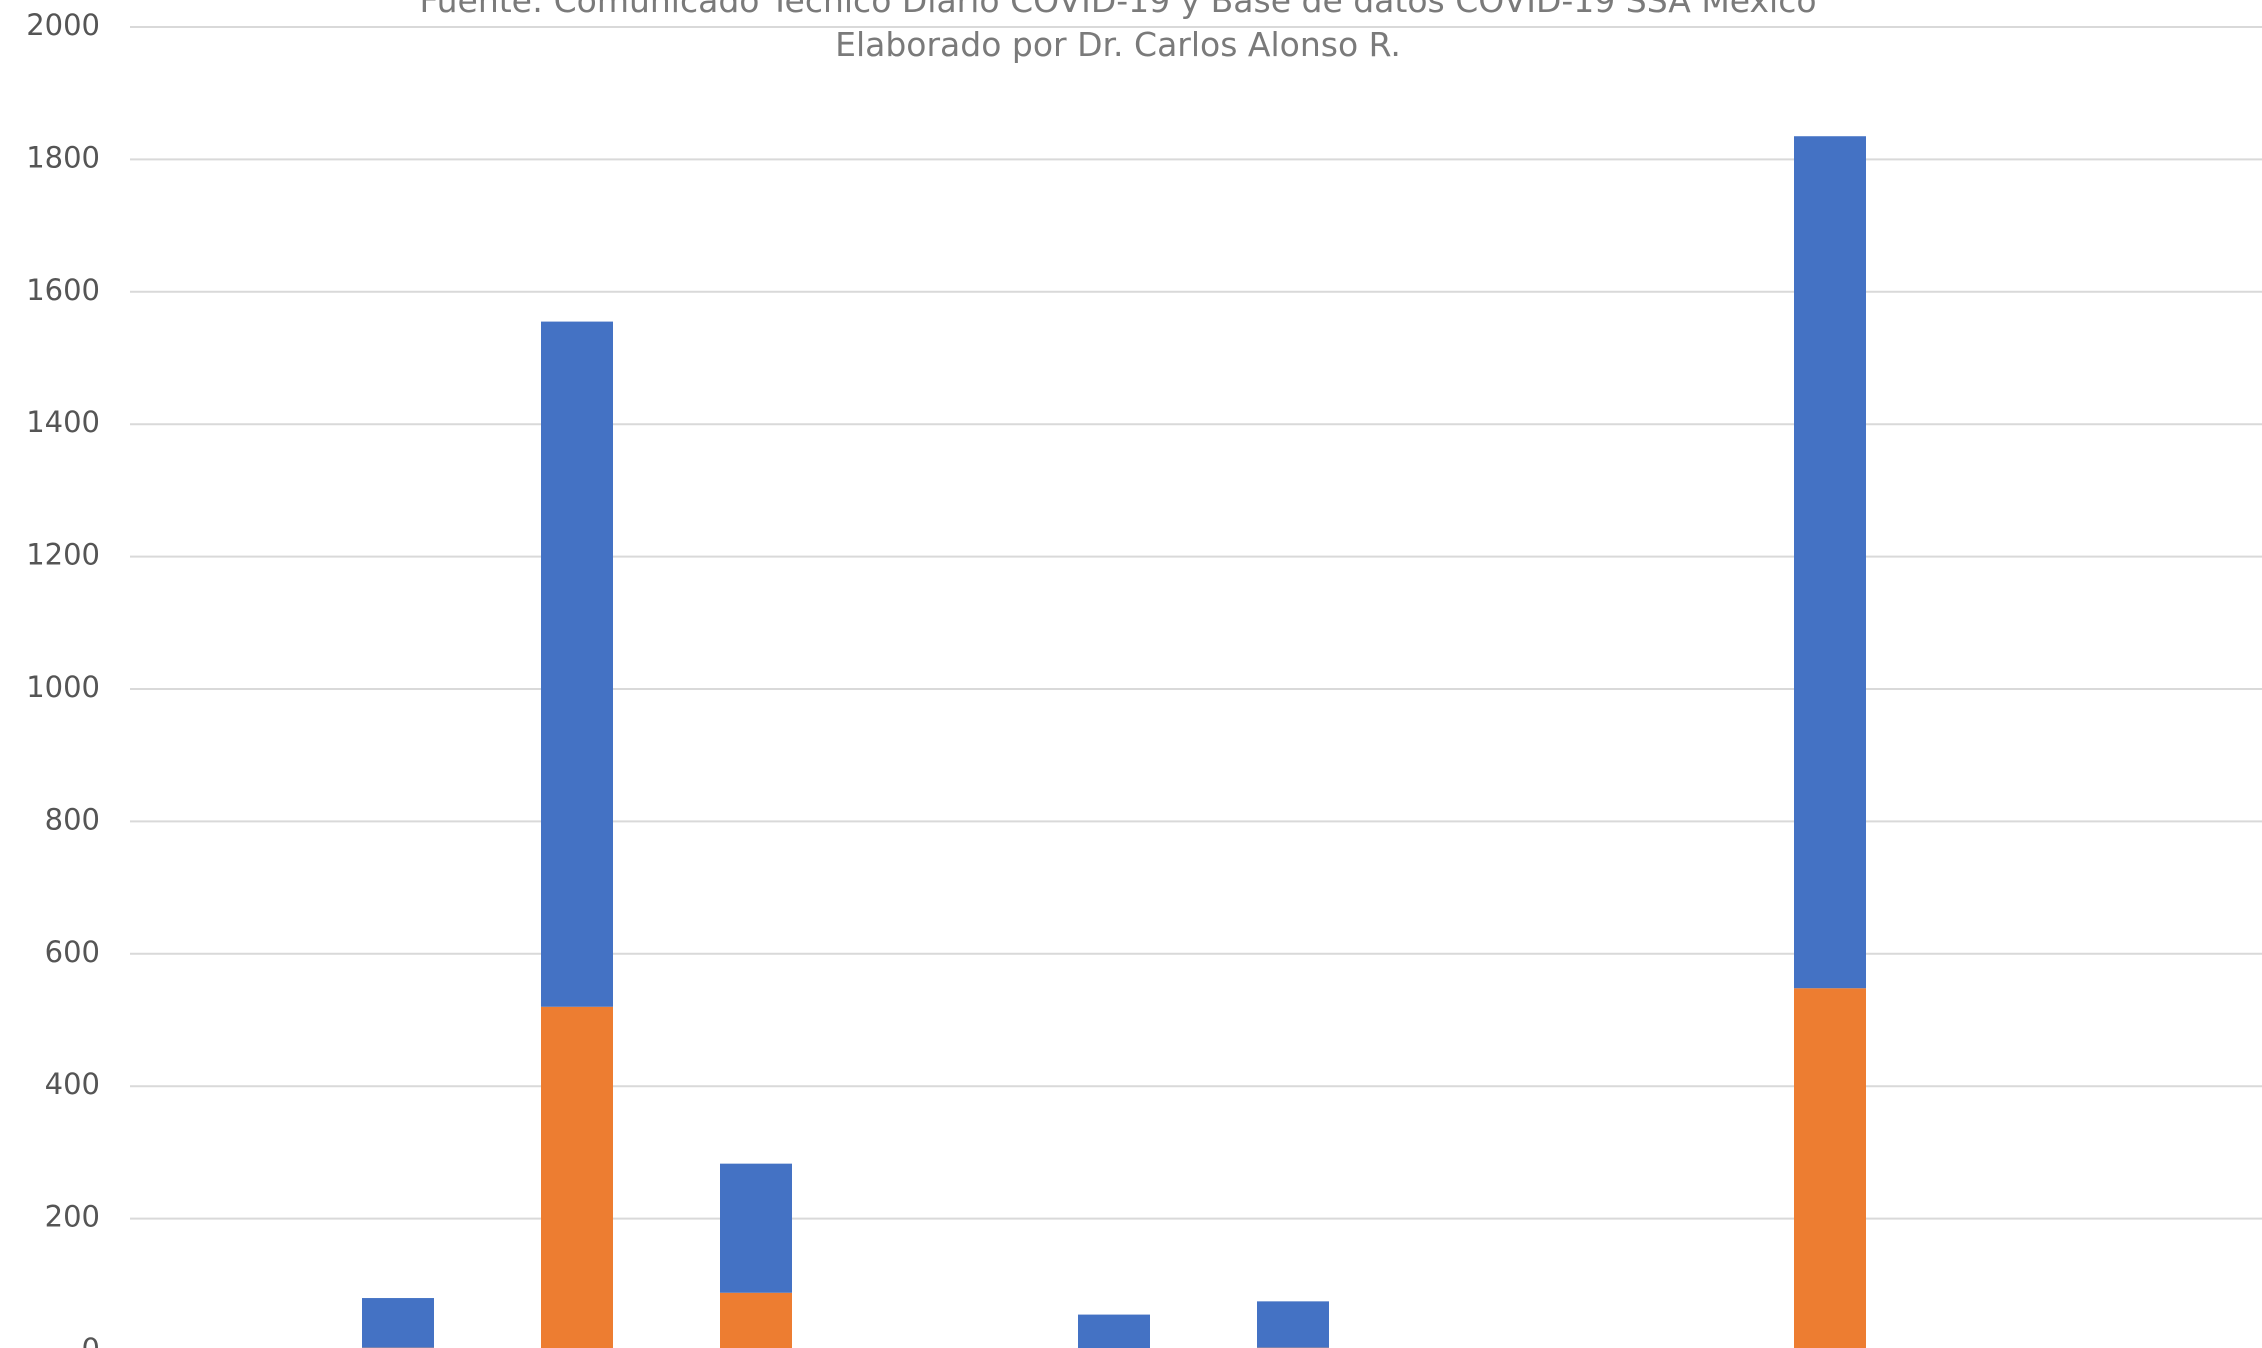 This screenshot has height=1348, width=2262. Describe the element at coordinates (1830, 562) in the screenshot. I see `bar-segment-series2-col10` at that location.